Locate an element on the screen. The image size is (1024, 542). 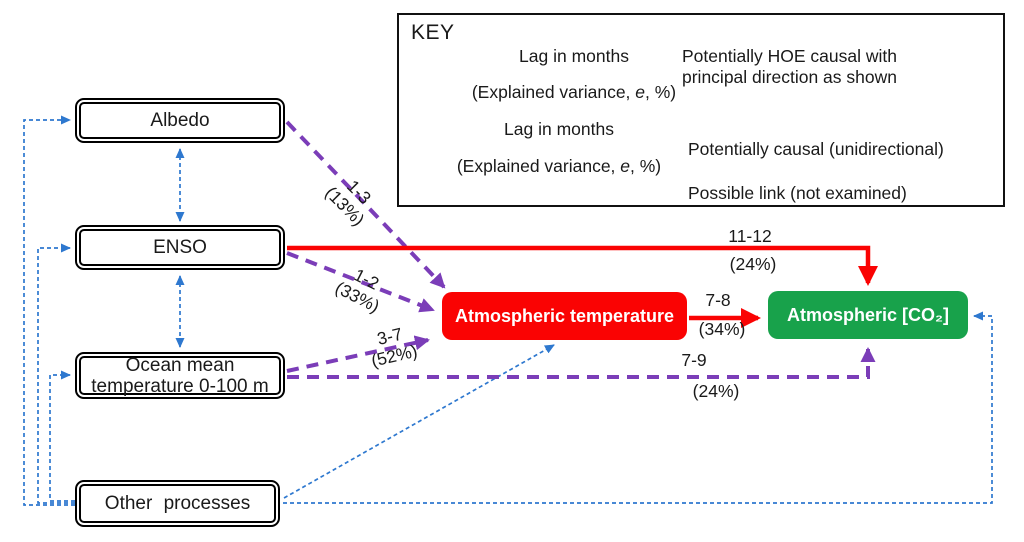
arrow-ocean-to-co2 is located at coordinates (581, 363).